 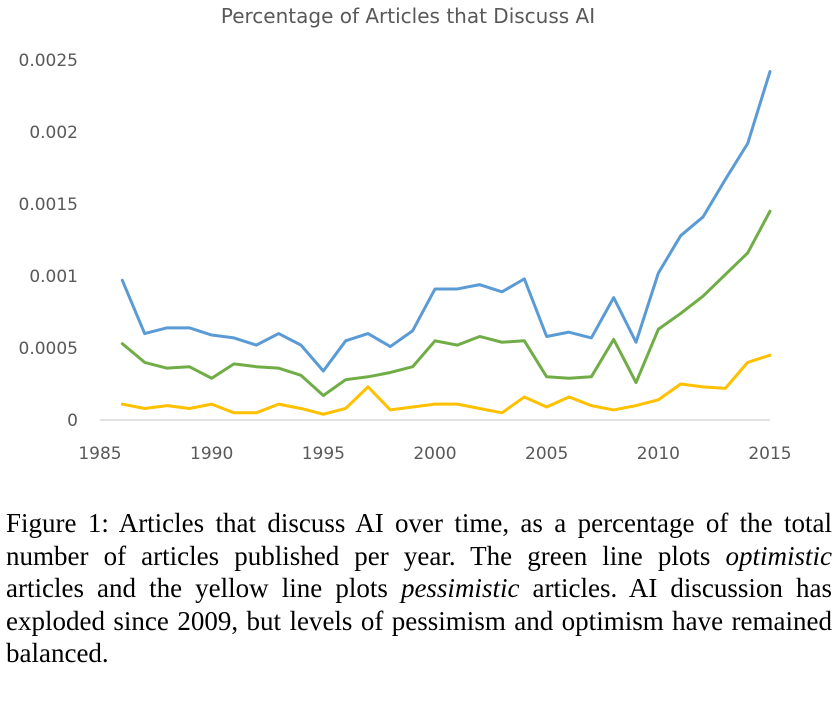 I want to click on y-tick-label: 0.0005, so click(x=48, y=349).